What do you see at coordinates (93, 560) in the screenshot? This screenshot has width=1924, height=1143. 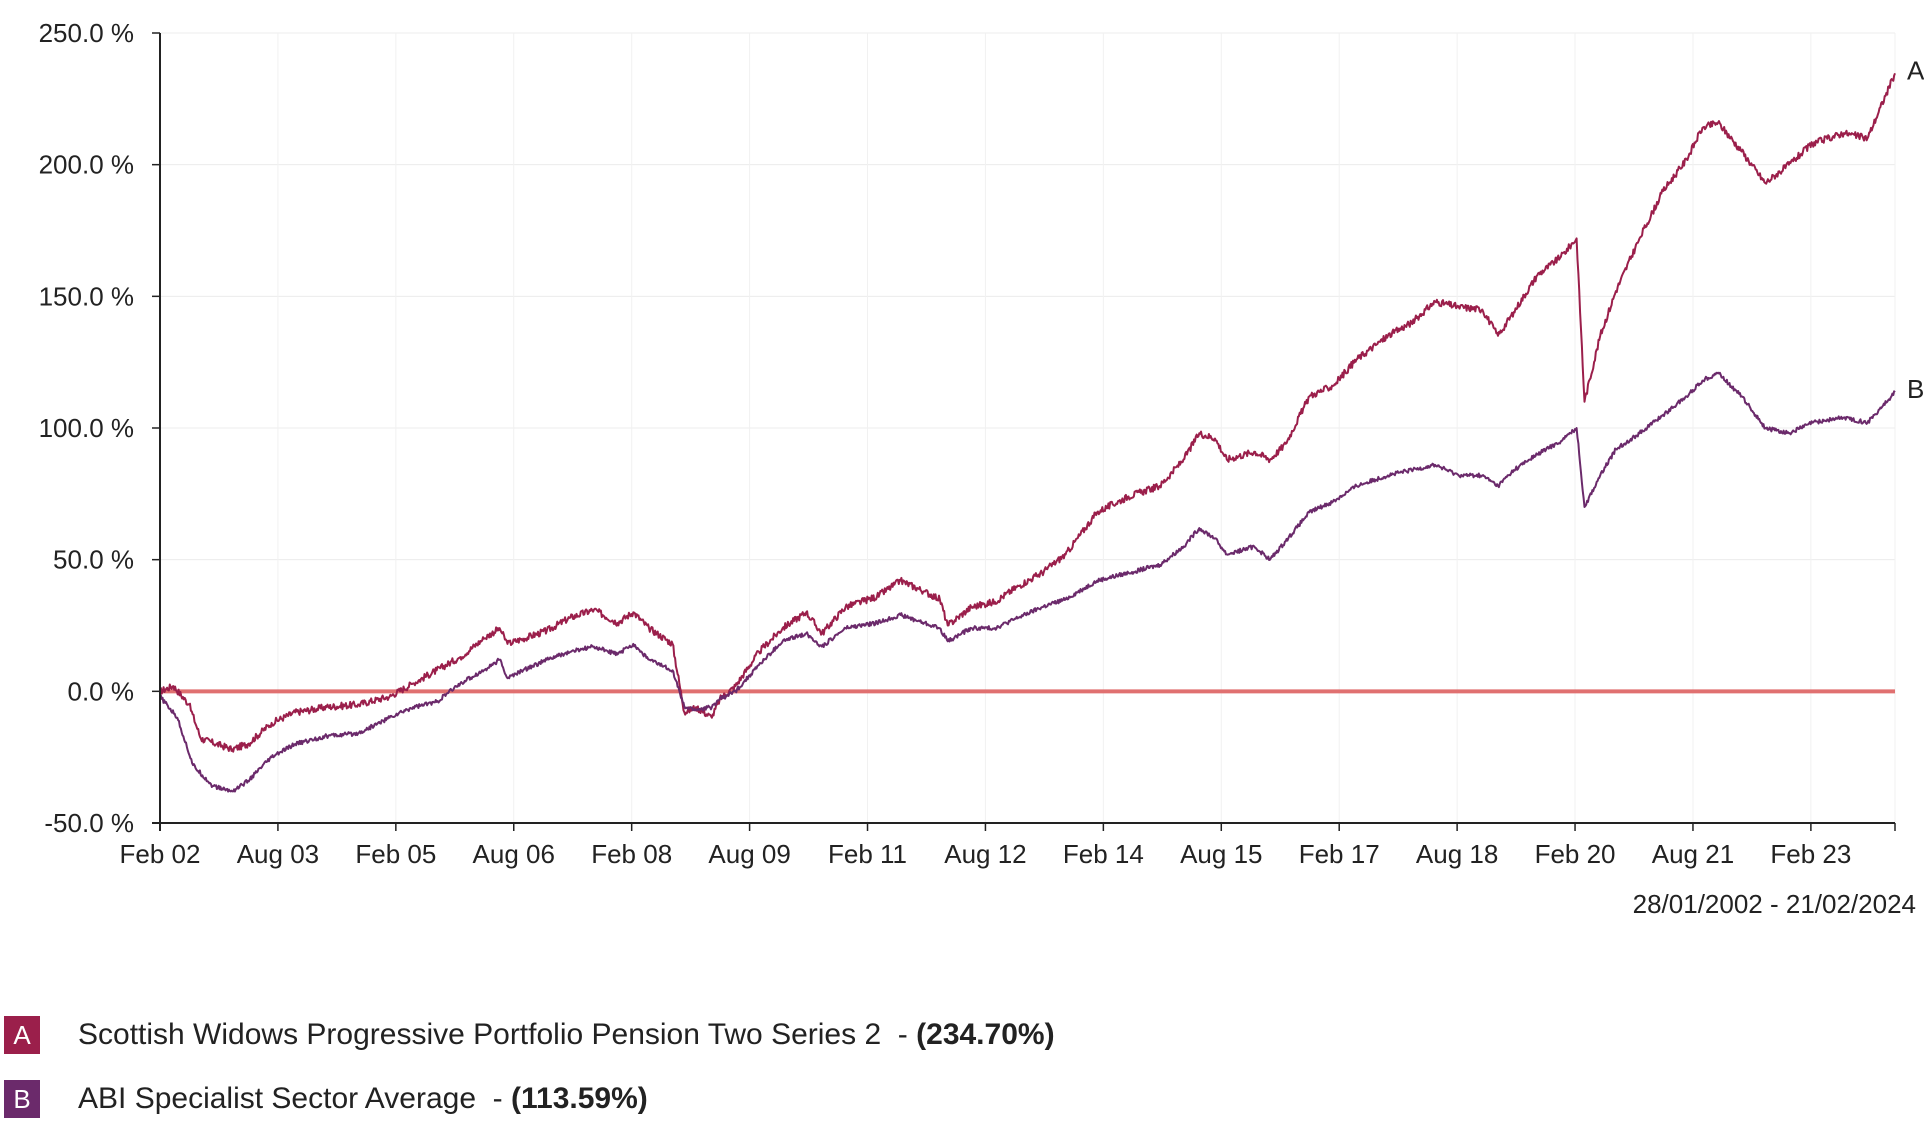 I see `y-tick-label: 50.0 %` at bounding box center [93, 560].